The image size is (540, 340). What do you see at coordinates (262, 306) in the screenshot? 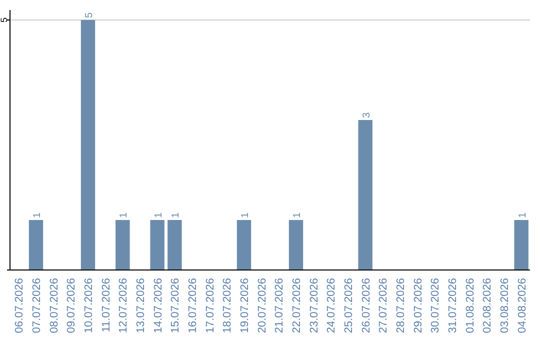
I see `x-tick-label: 20.07.2026` at bounding box center [262, 306].